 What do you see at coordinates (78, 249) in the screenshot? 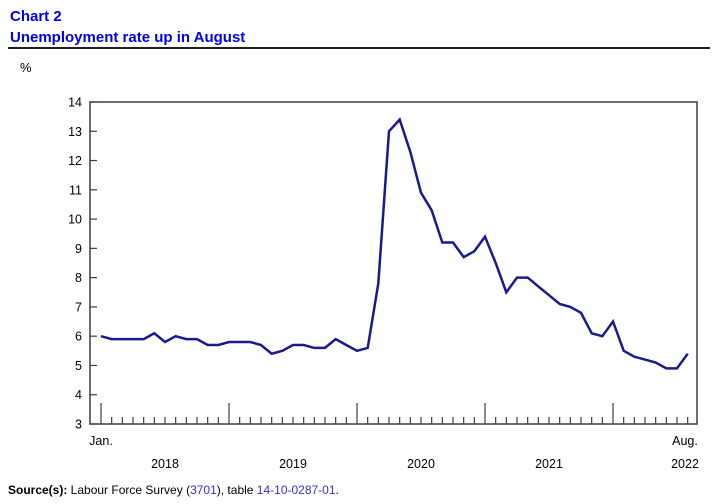
I see `y-tick-label: 9` at bounding box center [78, 249].